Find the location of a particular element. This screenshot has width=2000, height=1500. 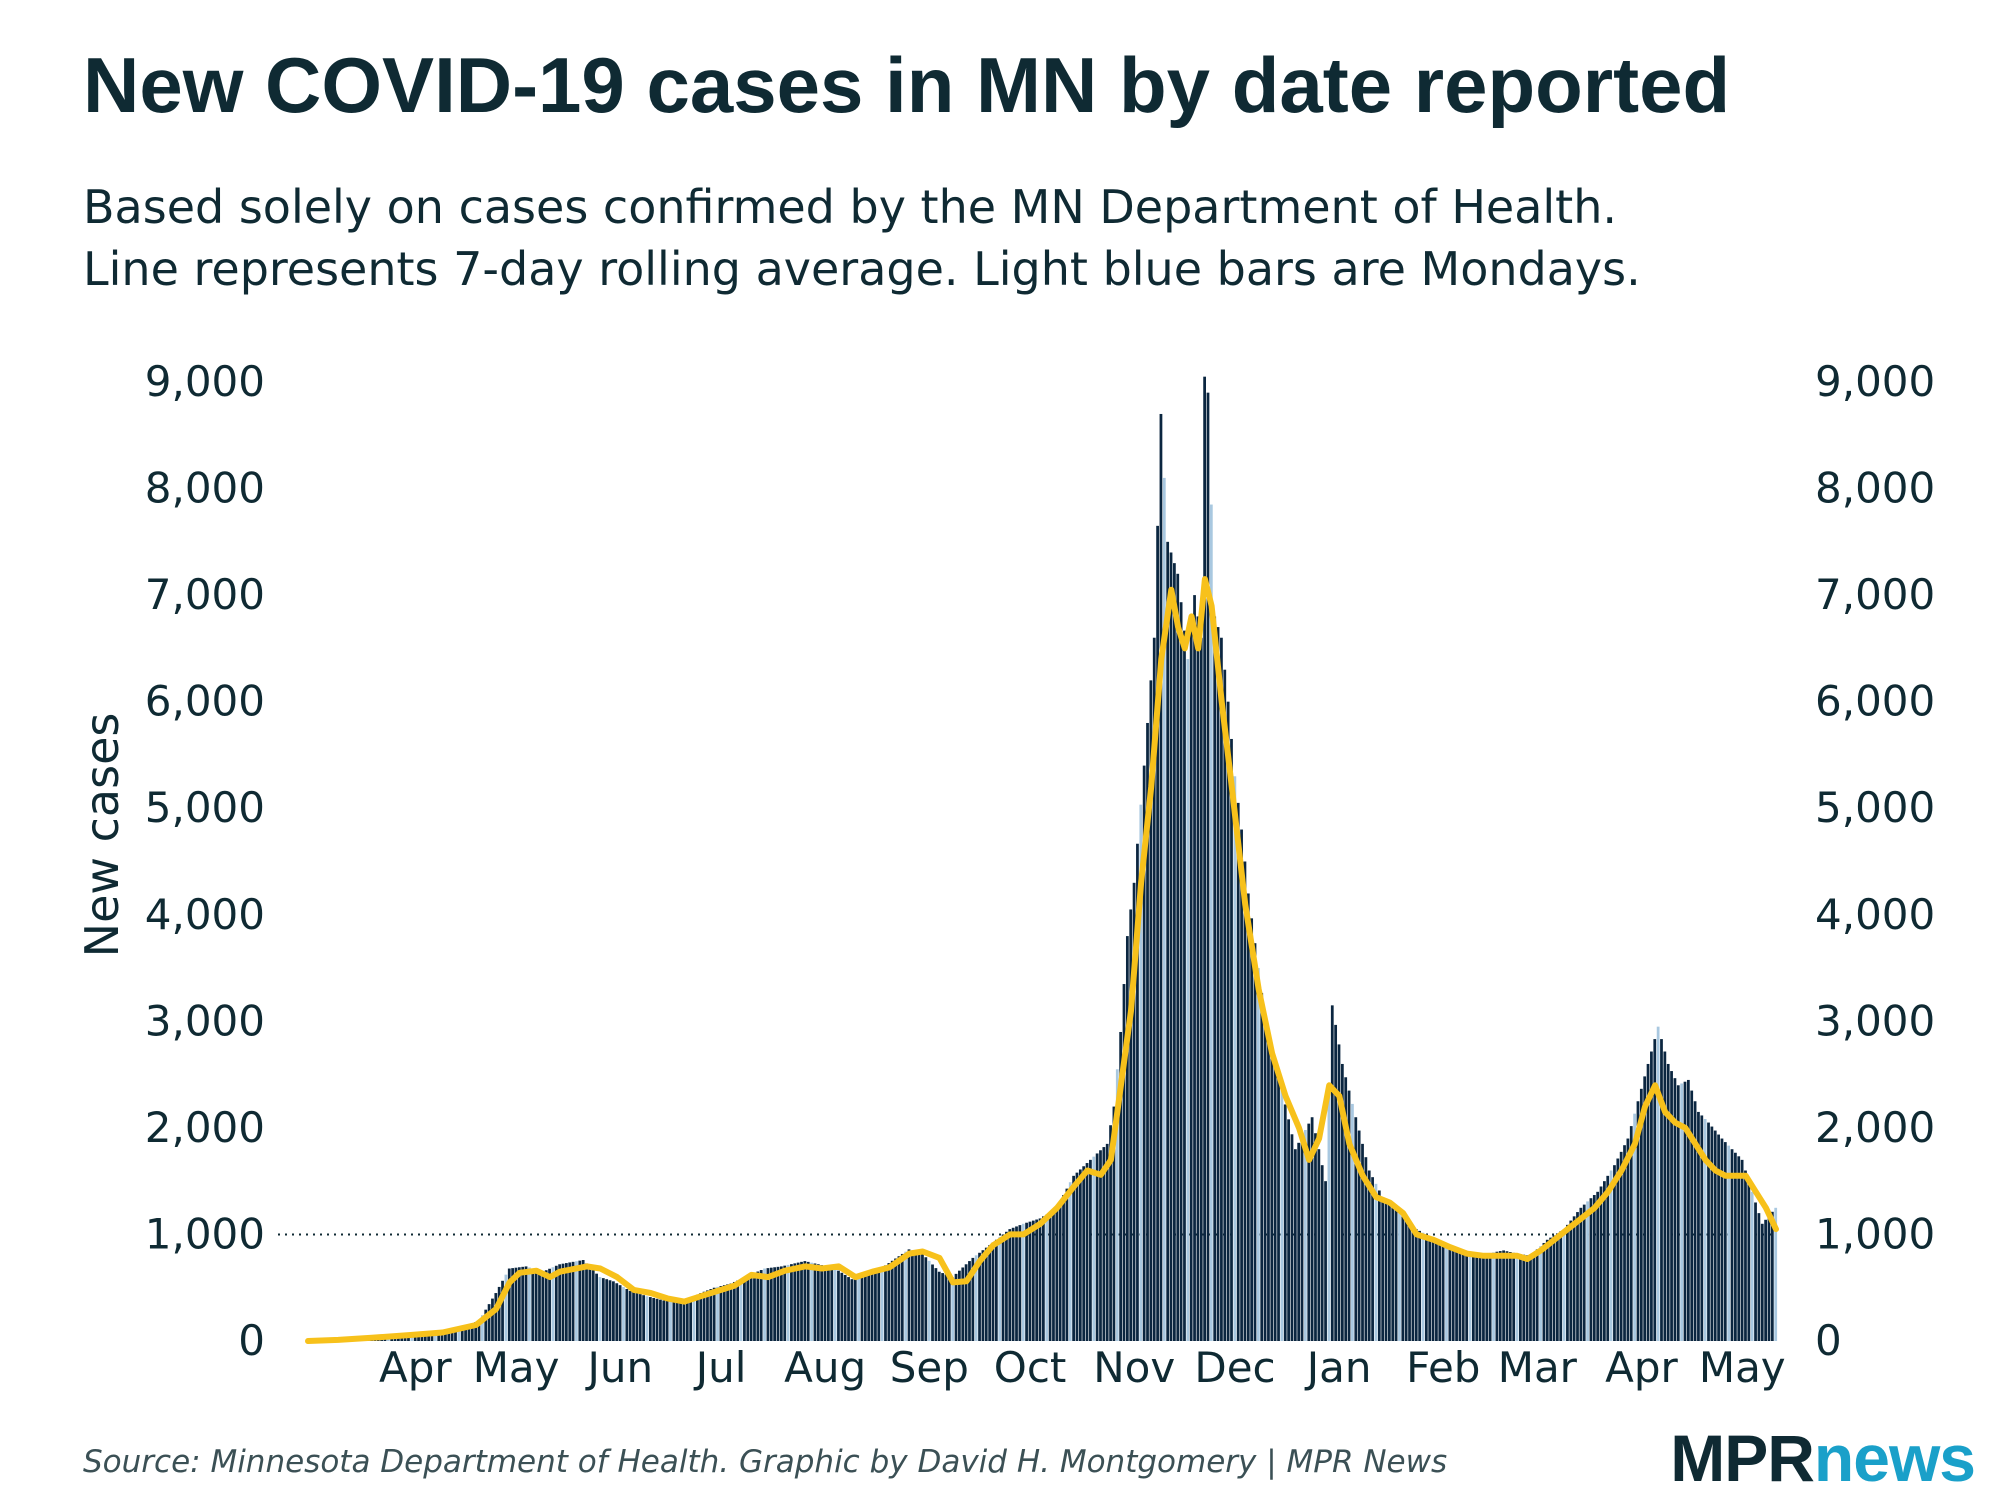

x-tick-month: Jun is located at coordinates (618, 1367).